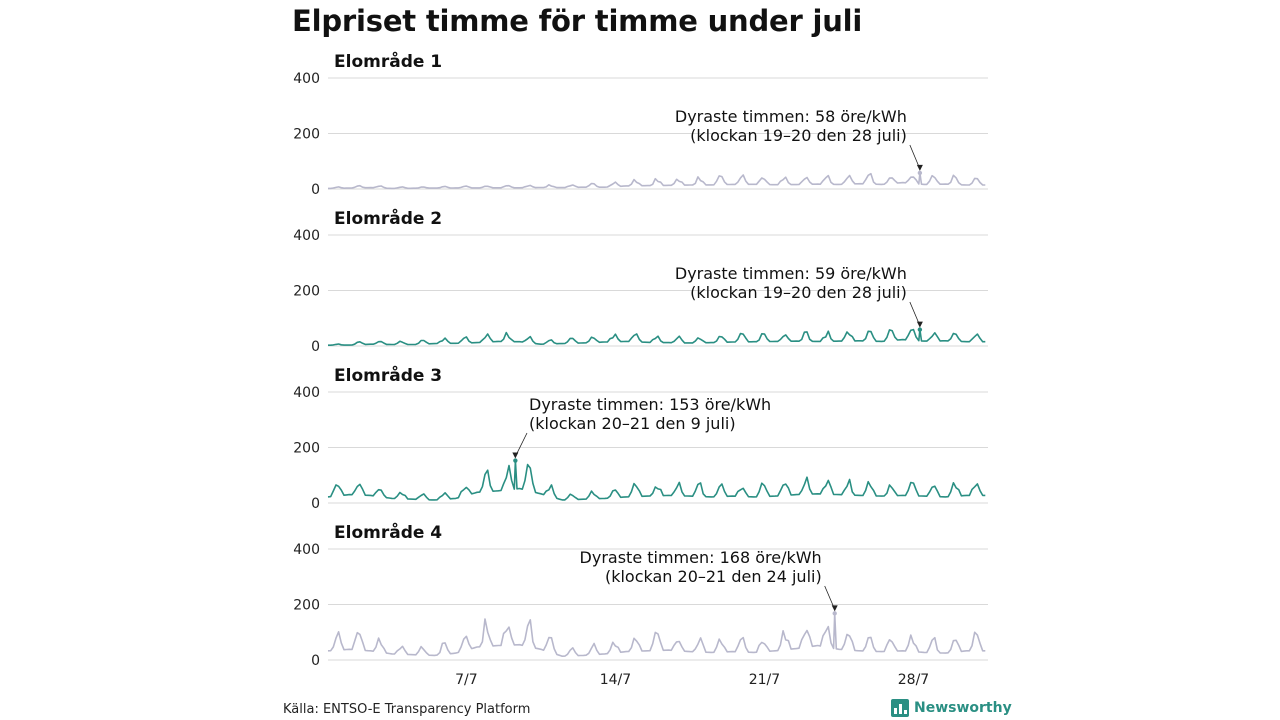  I want to click on panel-title: Elområde 1, so click(388, 61).